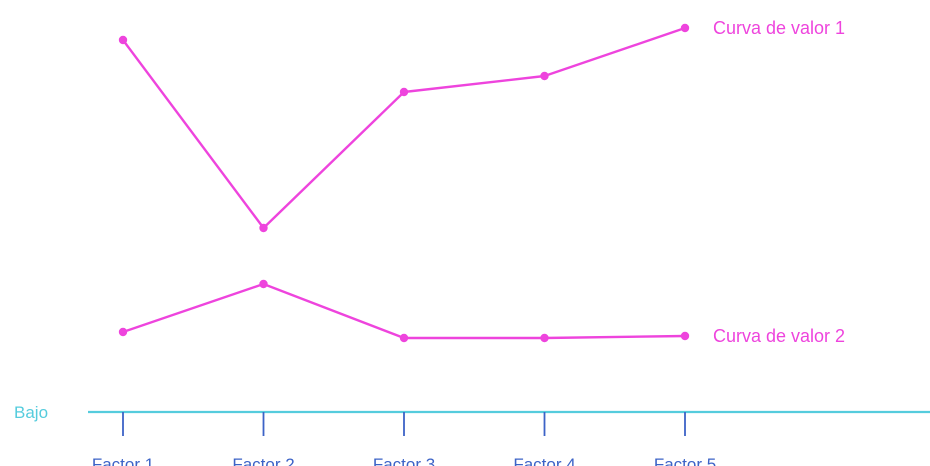 This screenshot has height=466, width=930. What do you see at coordinates (685, 460) in the screenshot?
I see `x-tick-label: Factor 5` at bounding box center [685, 460].